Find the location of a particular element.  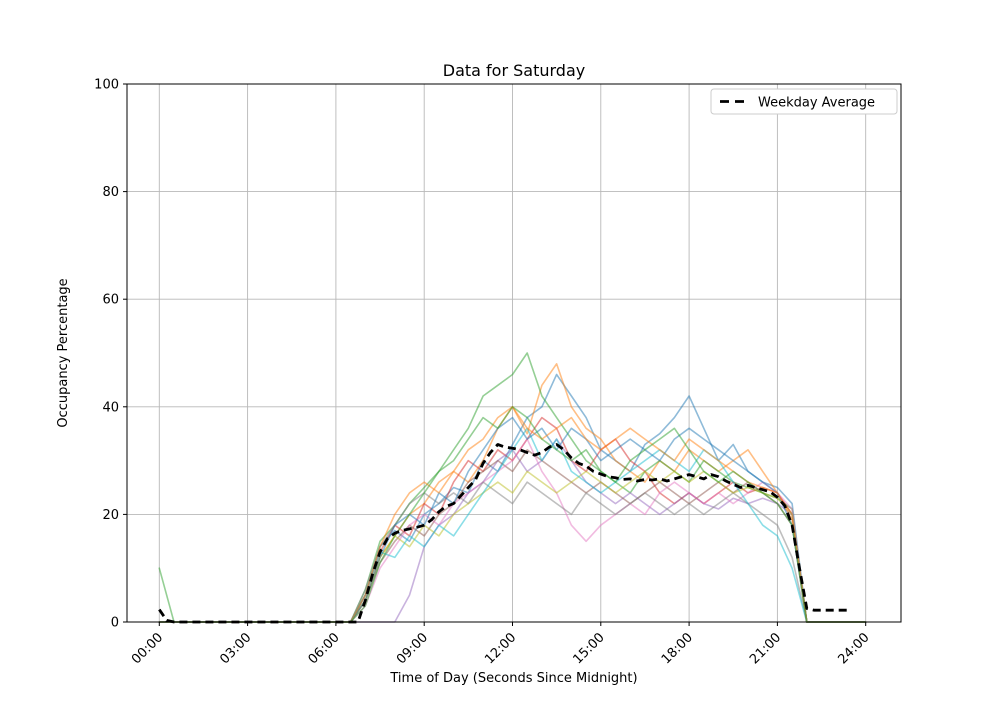

x-tick-label: 18:00 is located at coordinates (677, 648).